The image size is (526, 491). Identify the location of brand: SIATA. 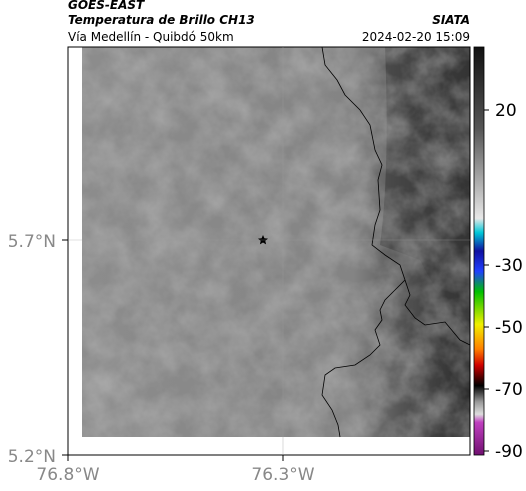
(451, 20).